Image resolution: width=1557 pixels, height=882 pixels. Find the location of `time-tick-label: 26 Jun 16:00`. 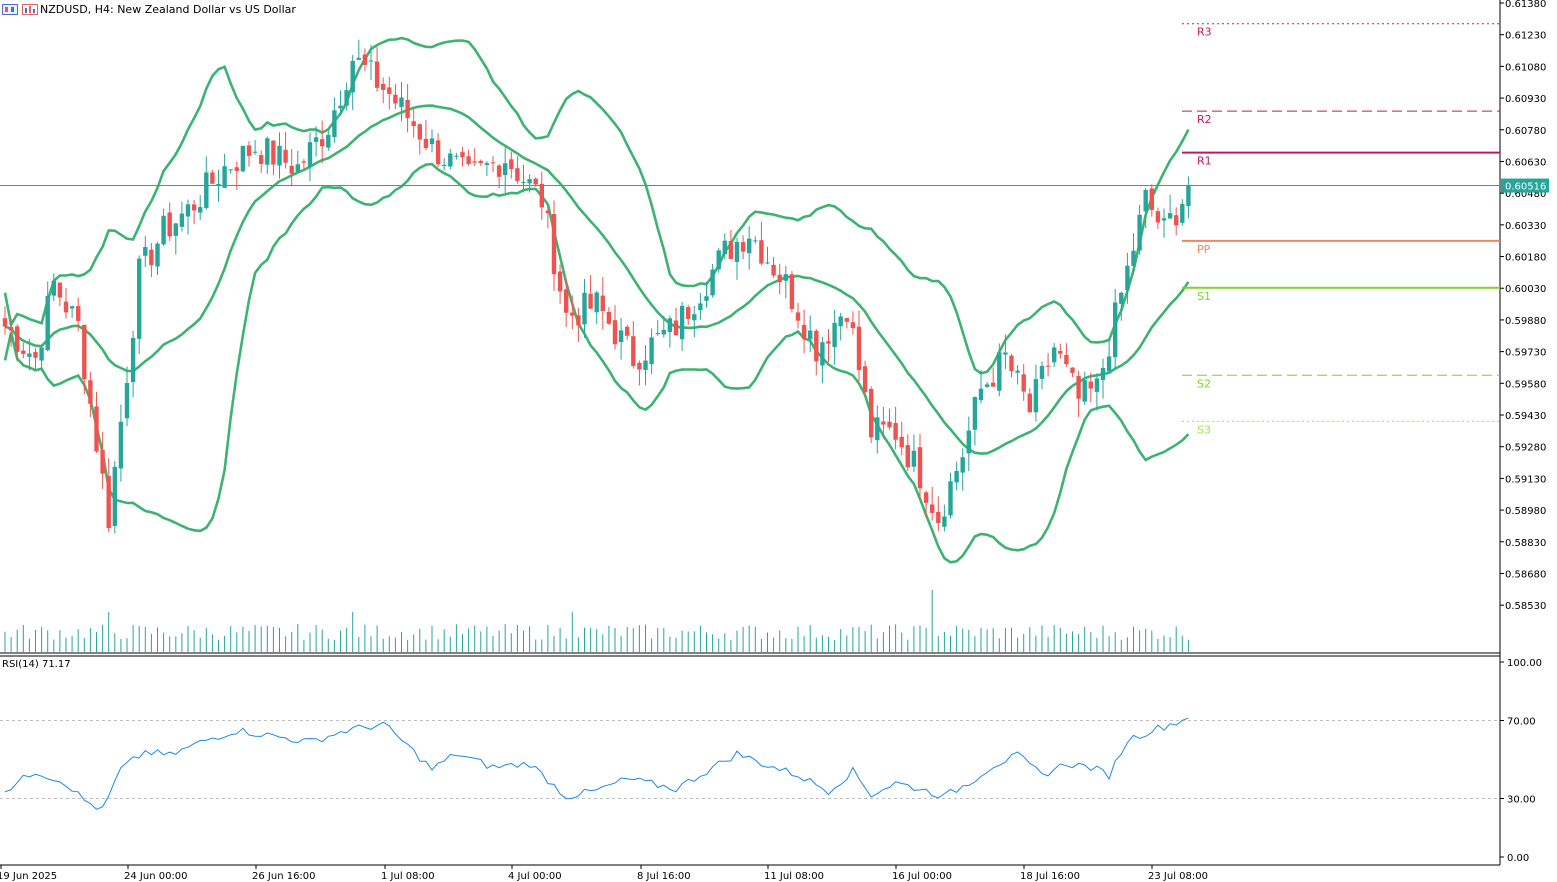

time-tick-label: 26 Jun 16:00 is located at coordinates (284, 876).